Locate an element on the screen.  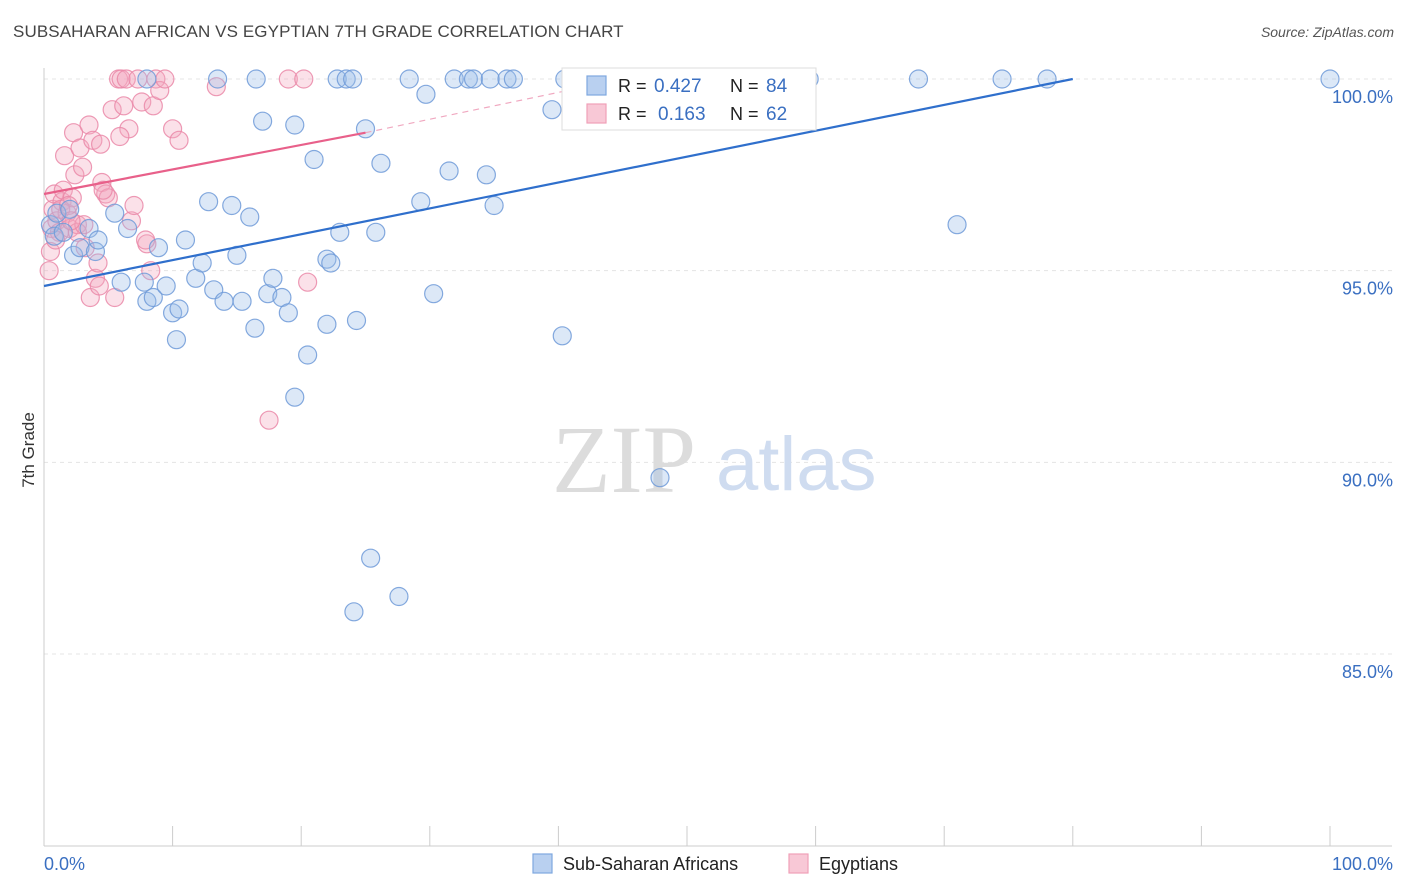
legend-n-value-1: 84 is located at coordinates (777, 86).